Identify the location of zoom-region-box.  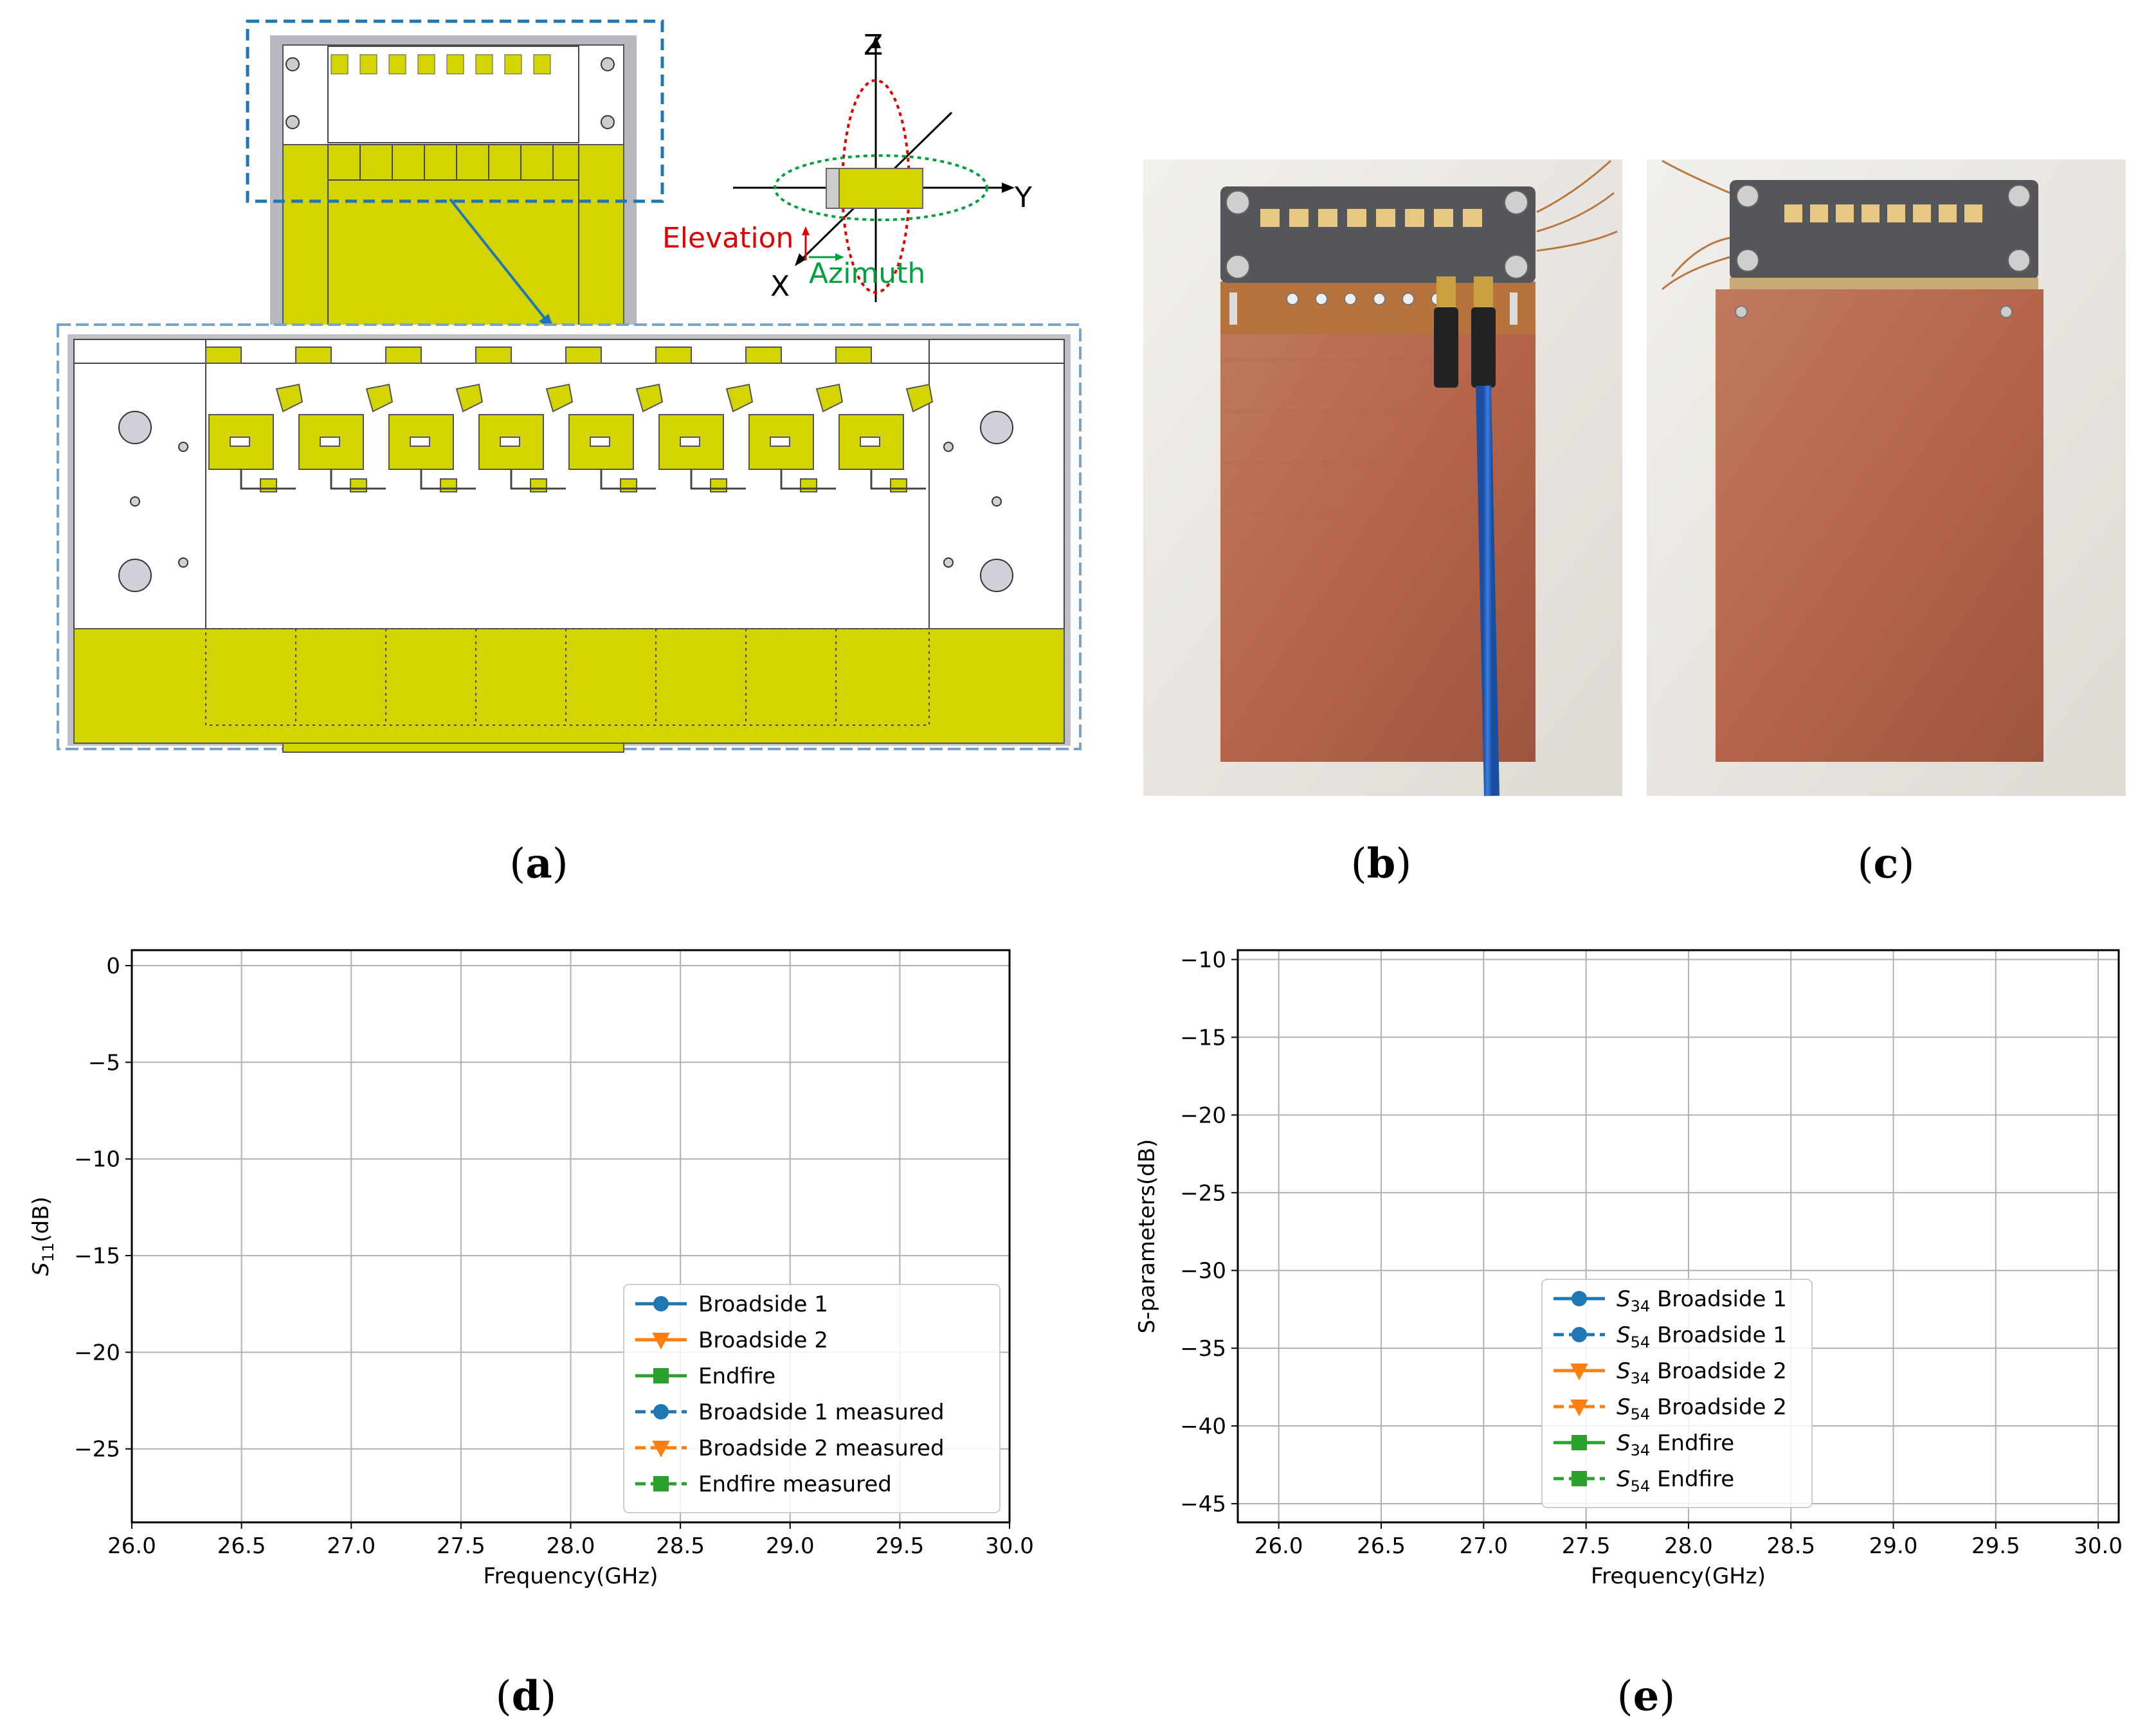
(455, 111).